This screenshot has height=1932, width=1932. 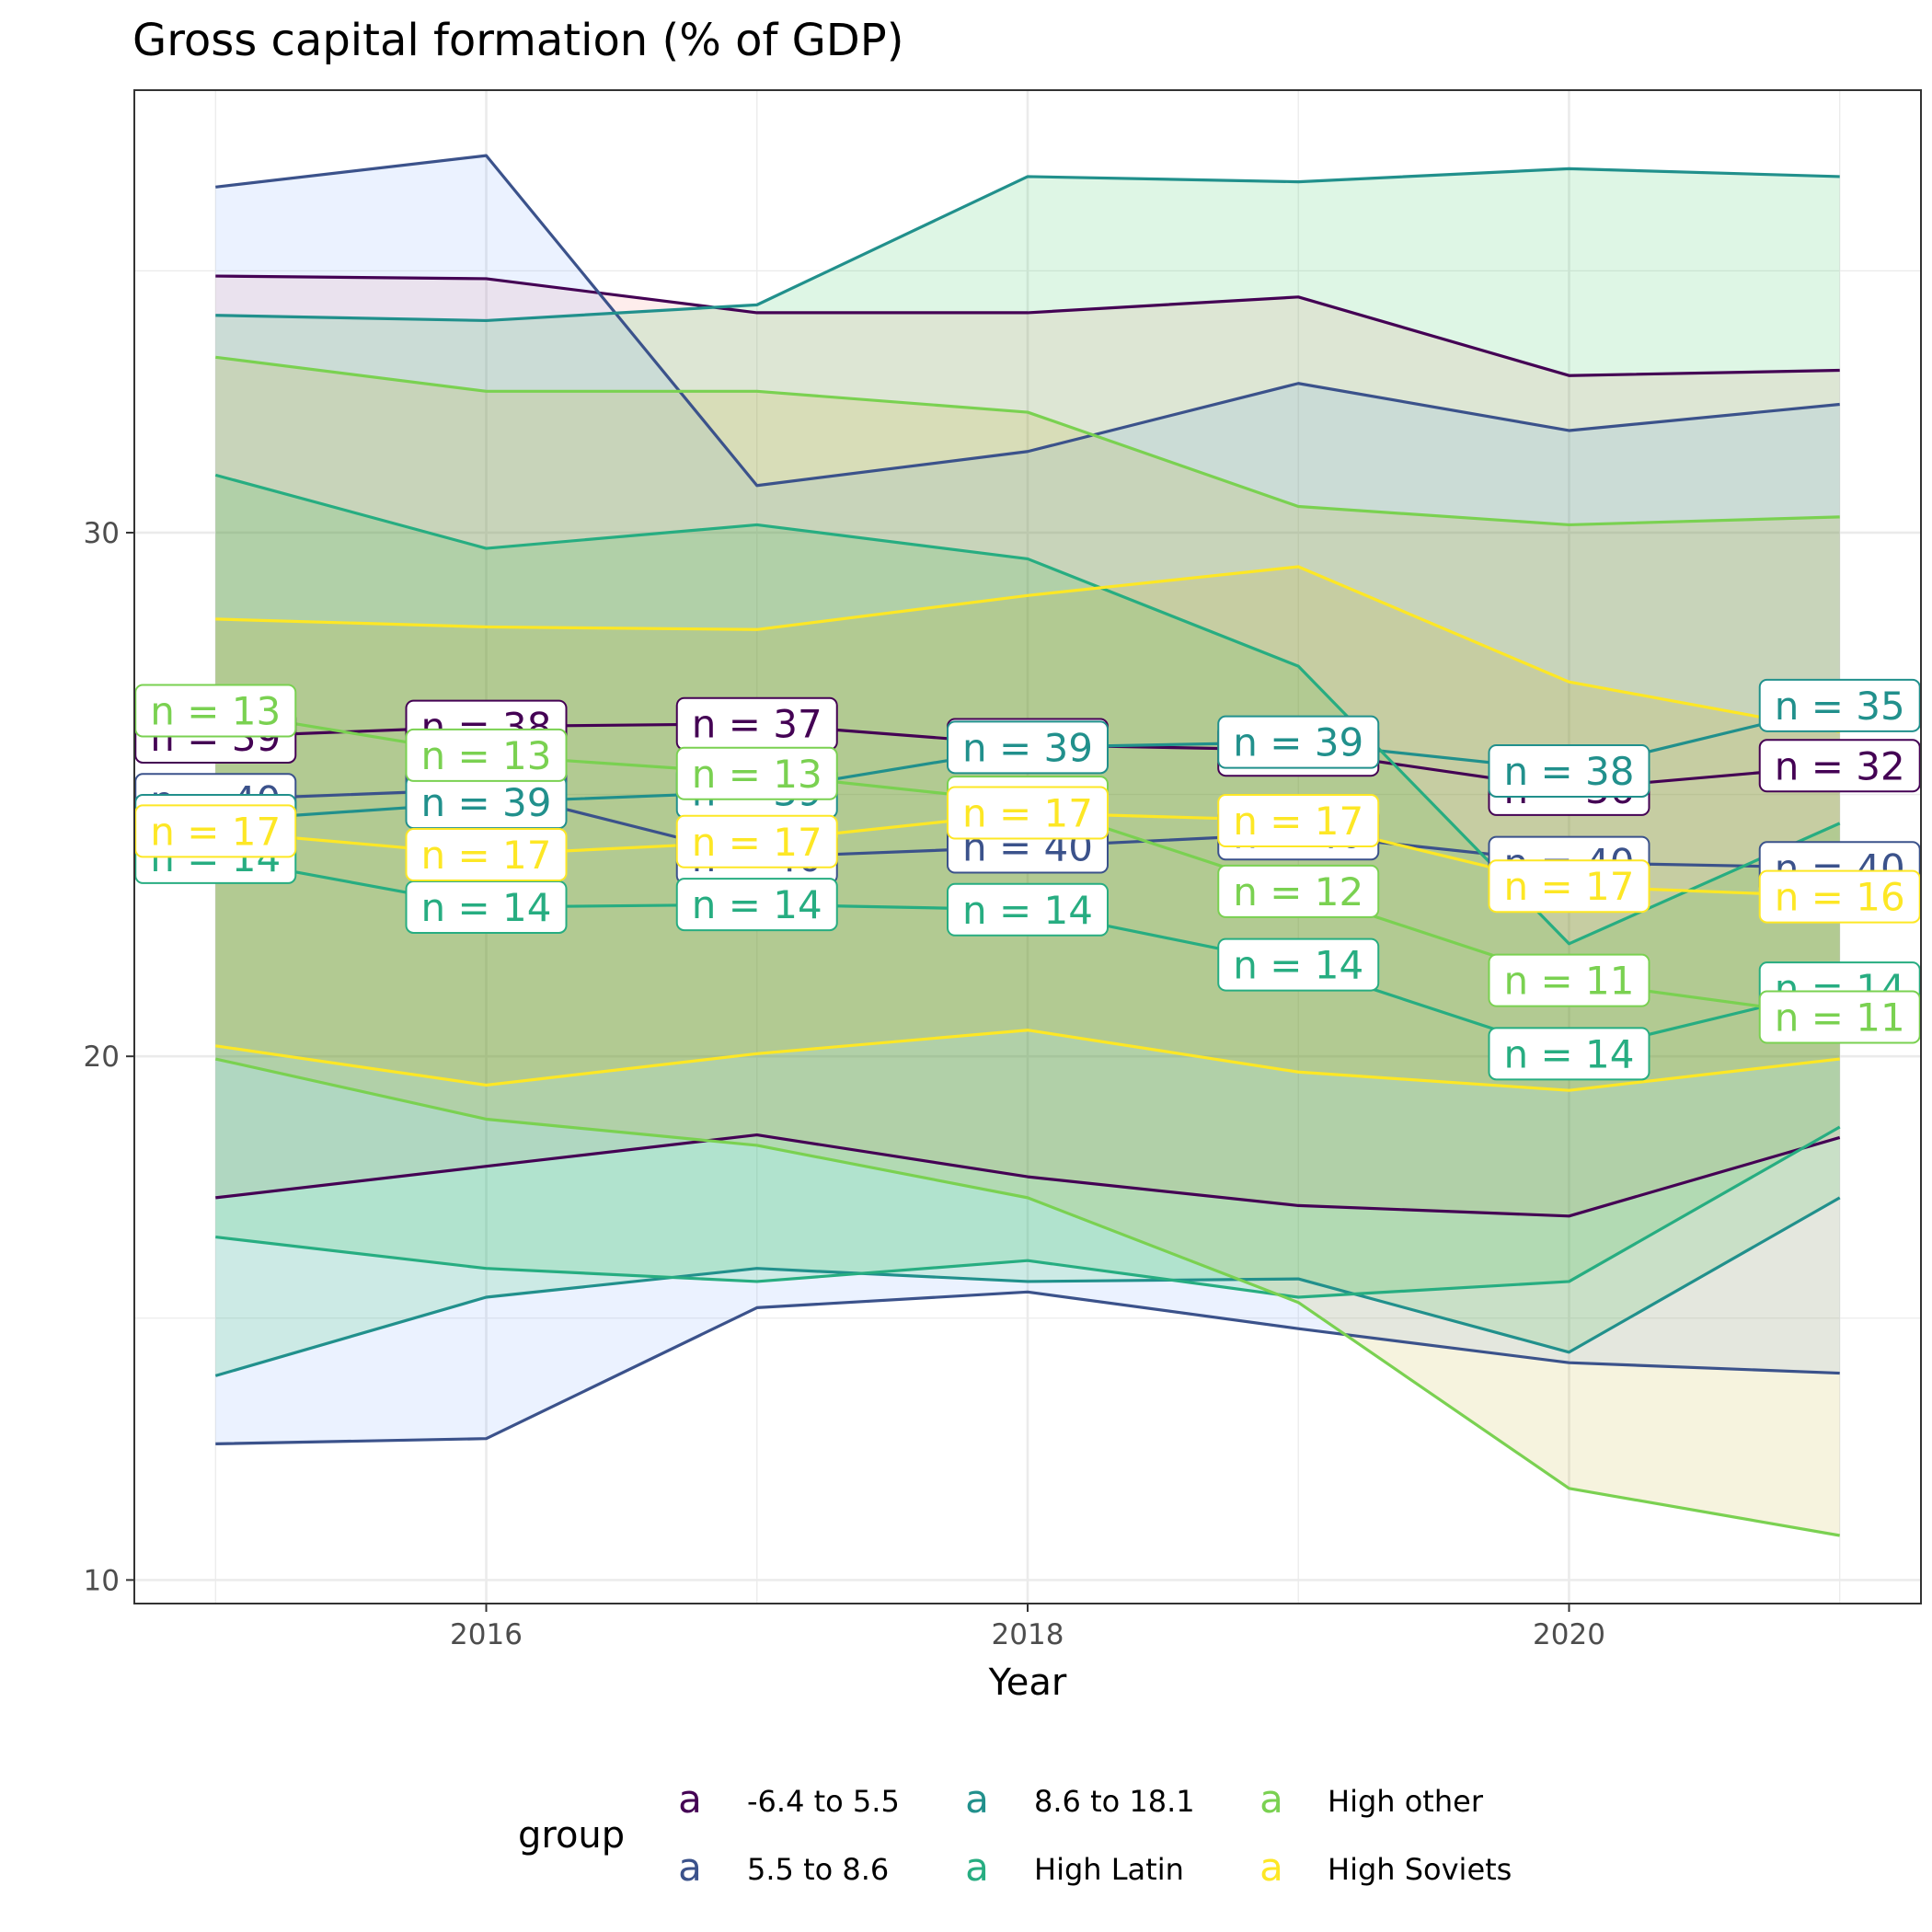 What do you see at coordinates (486, 1634) in the screenshot?
I see `x-tick-label: 2016` at bounding box center [486, 1634].